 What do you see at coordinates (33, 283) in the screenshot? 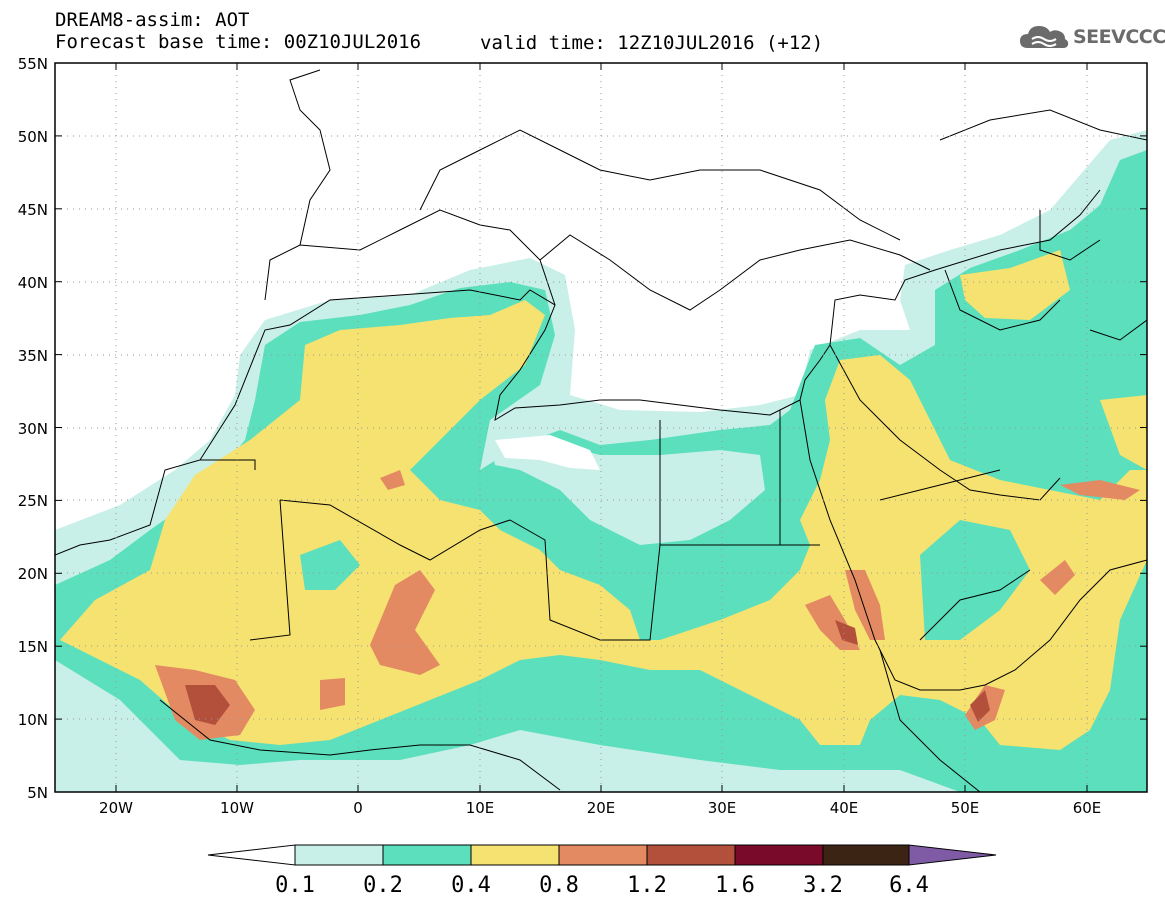
I see `lat-label: 40N` at bounding box center [33, 283].